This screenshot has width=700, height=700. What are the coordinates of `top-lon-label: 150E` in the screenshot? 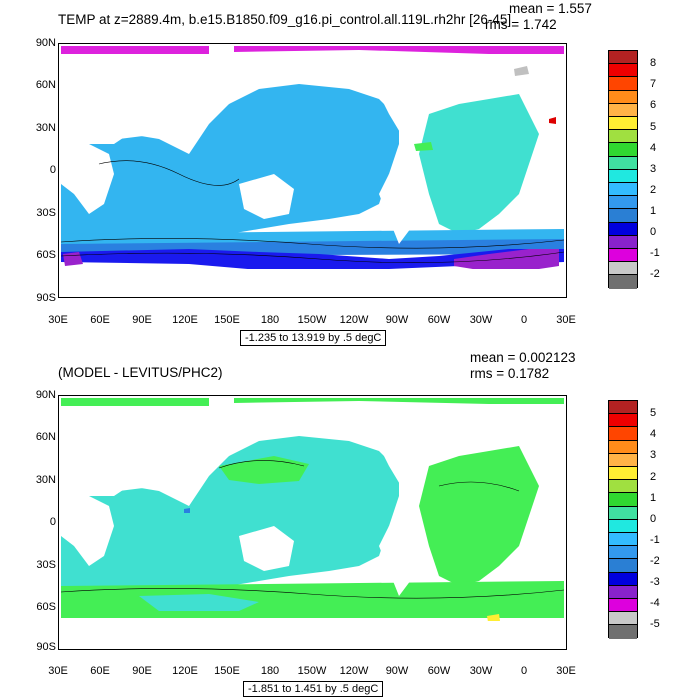 It's located at (227, 320).